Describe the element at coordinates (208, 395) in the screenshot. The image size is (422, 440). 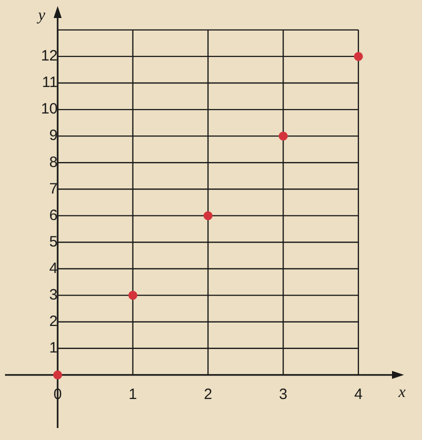
I see `x-tick-label: 2` at that location.